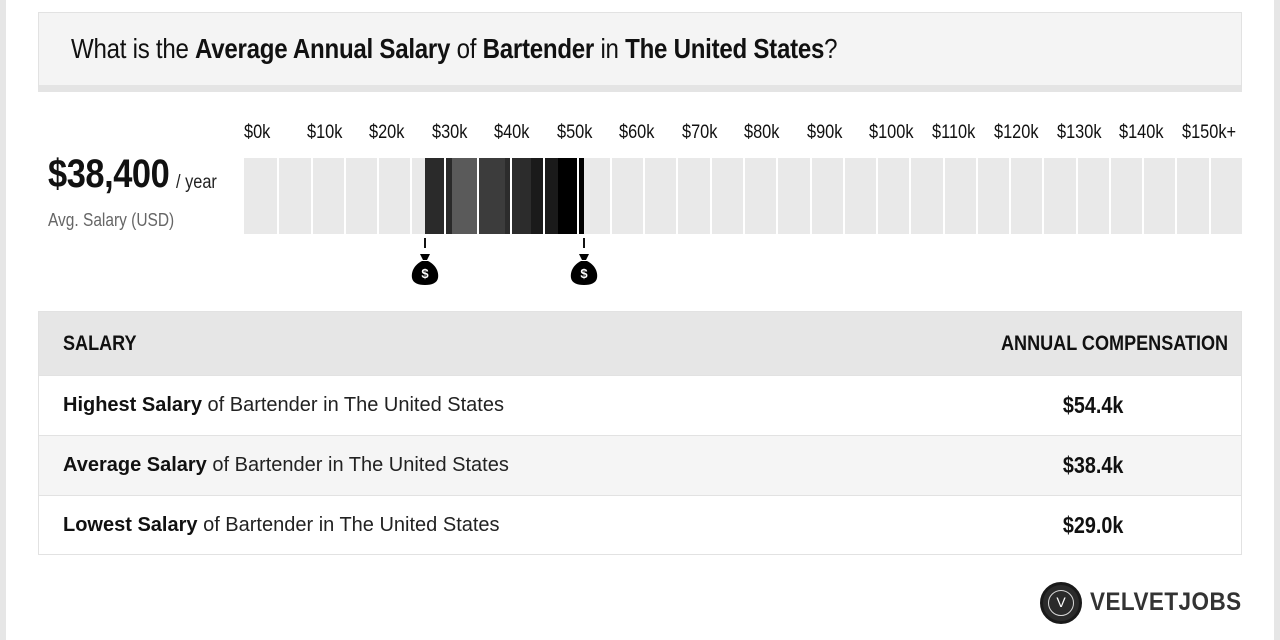 The image size is (1280, 640). Describe the element at coordinates (1016, 132) in the screenshot. I see `scale-tick-label: $120k` at that location.